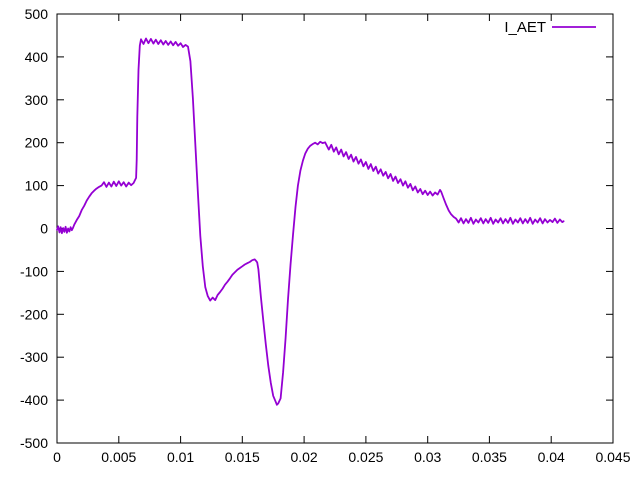 Image resolution: width=640 pixels, height=480 pixels. What do you see at coordinates (37, 186) in the screenshot?
I see `y-tick-label: 100` at bounding box center [37, 186].